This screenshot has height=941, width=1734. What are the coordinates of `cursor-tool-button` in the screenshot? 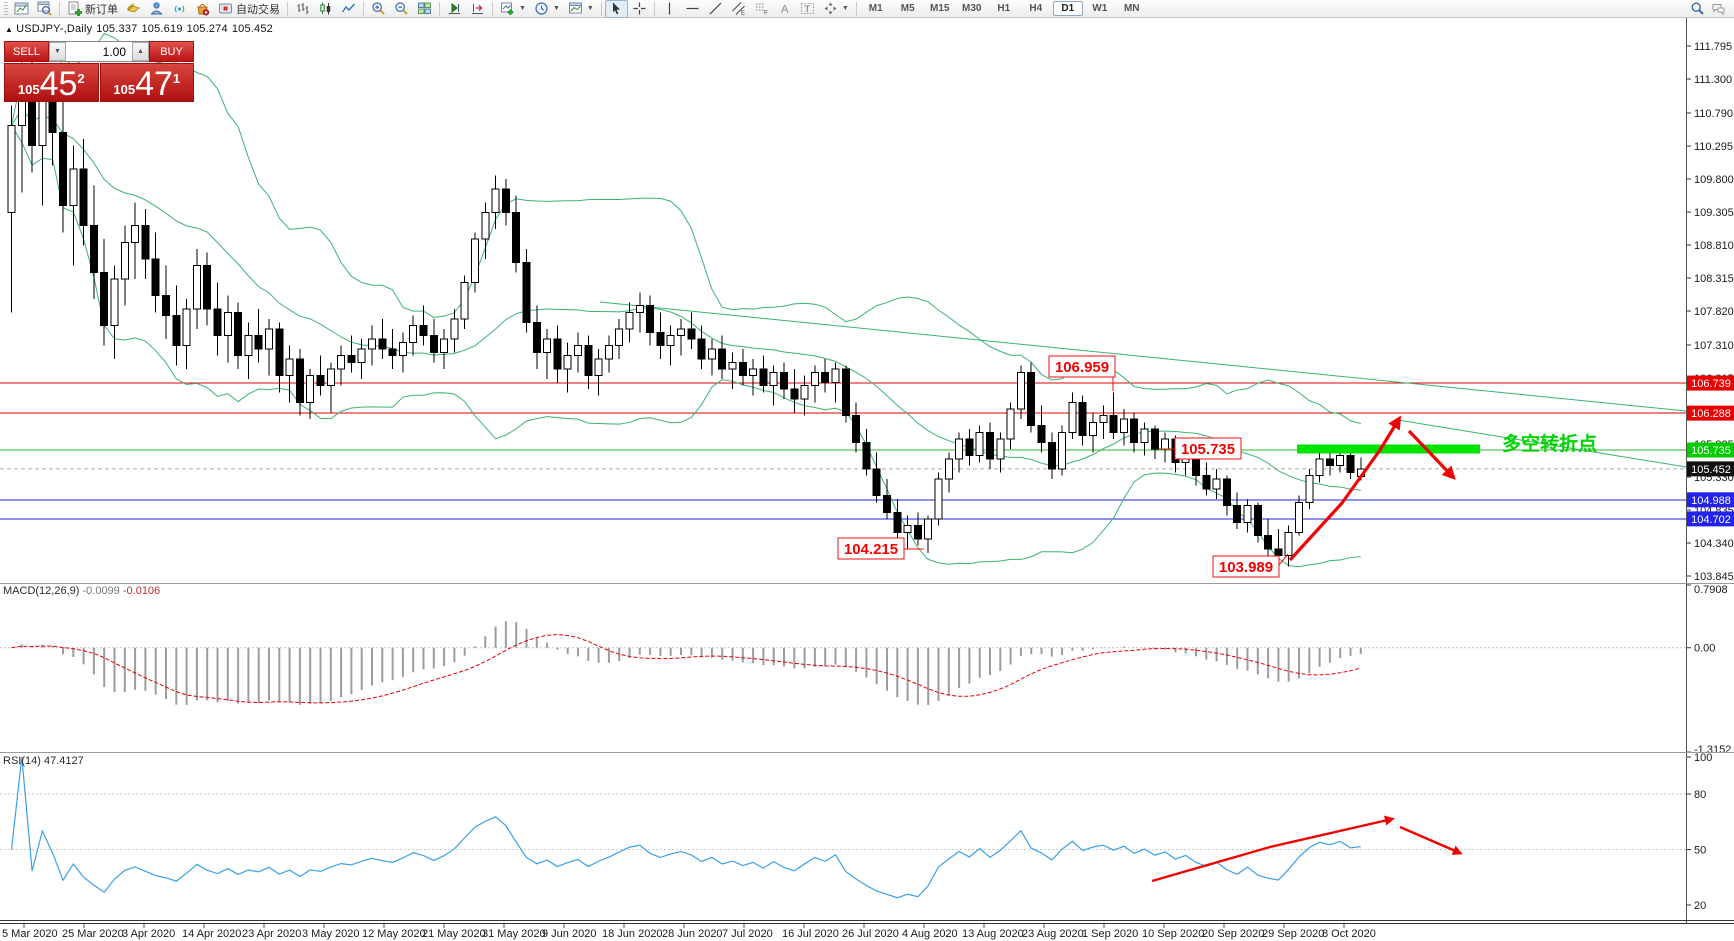 It's located at (616, 9).